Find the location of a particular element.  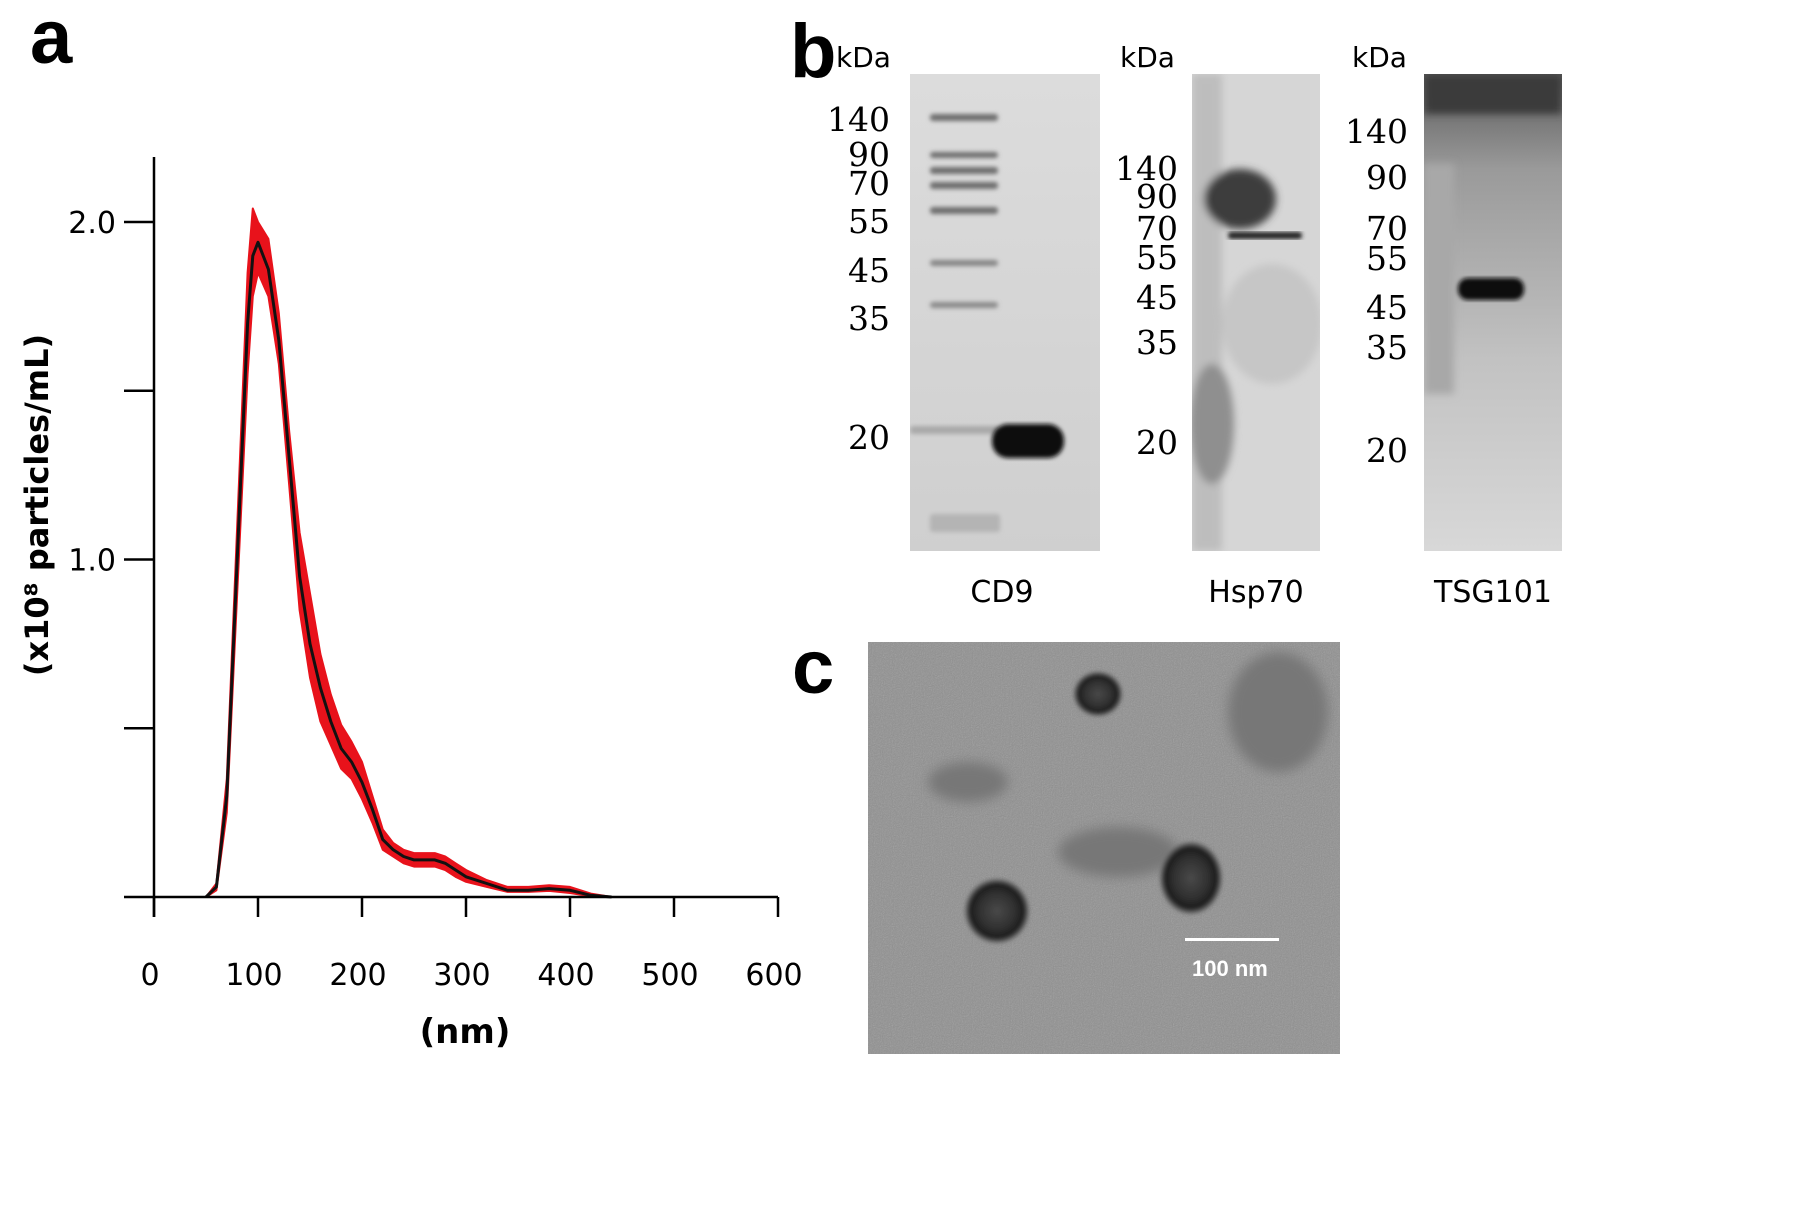

hsp70-marker-70: 70 is located at coordinates (1157, 228).